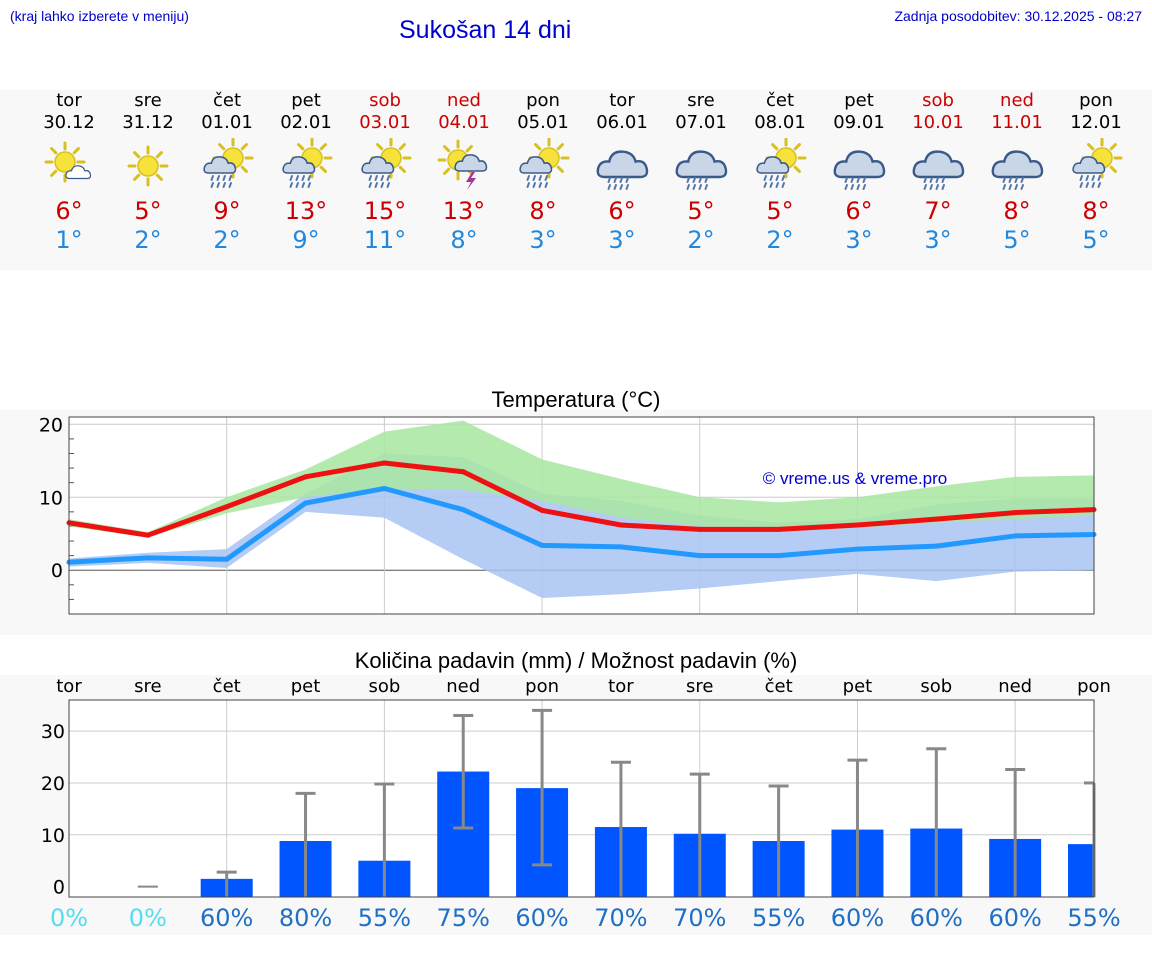 The image size is (1152, 975). Describe the element at coordinates (1096, 240) in the screenshot. I see `day-min-temp: 5°` at that location.